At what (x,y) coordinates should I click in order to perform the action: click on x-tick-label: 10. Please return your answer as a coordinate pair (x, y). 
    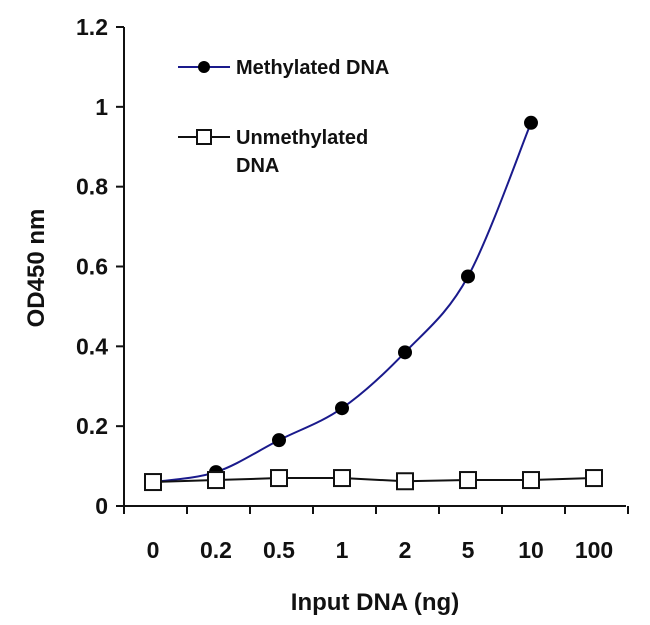
    Looking at the image, I should click on (531, 550).